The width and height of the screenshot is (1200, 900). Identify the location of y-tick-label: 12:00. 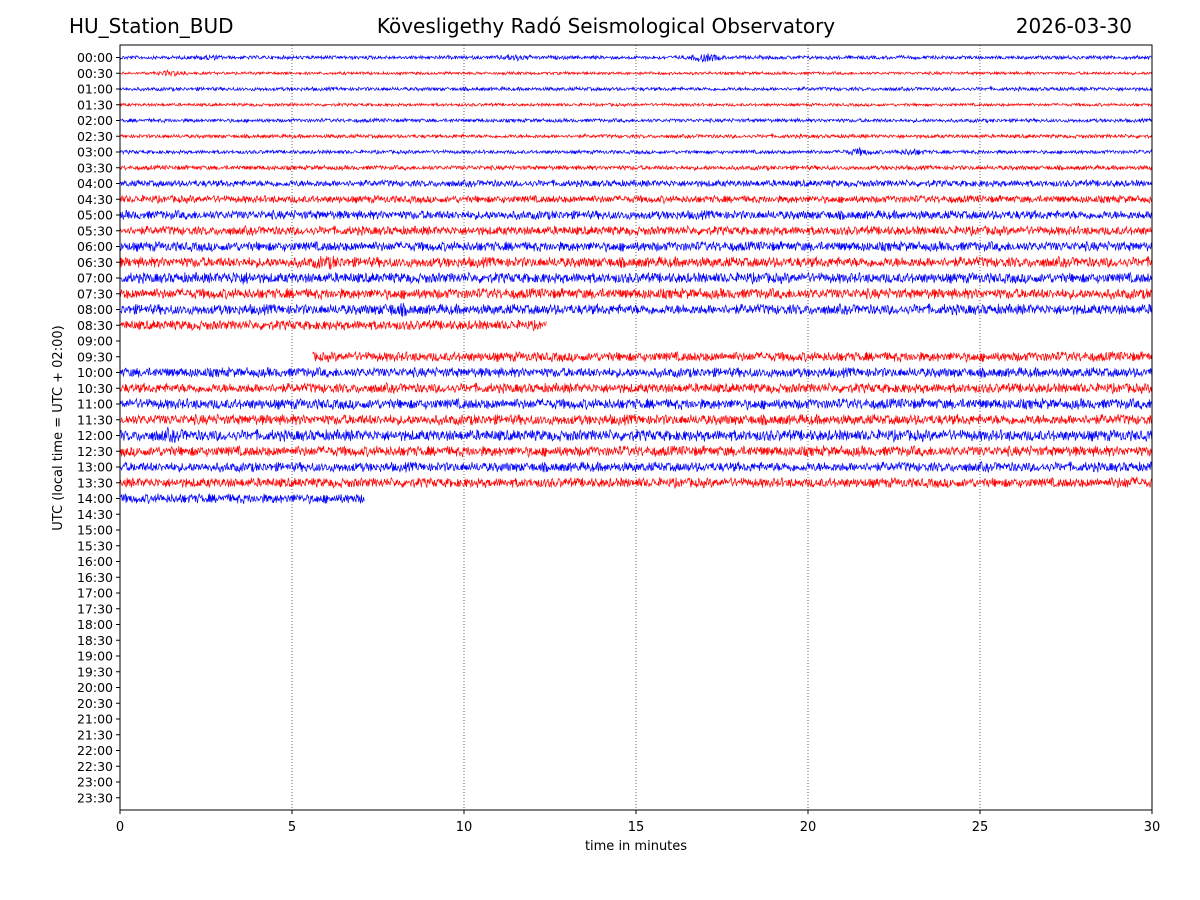
(95, 435).